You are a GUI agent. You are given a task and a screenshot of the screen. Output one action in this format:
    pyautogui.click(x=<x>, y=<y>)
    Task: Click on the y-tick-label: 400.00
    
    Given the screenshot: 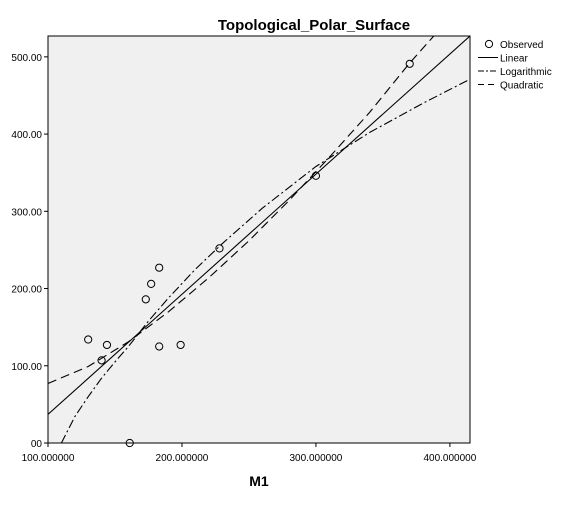 What is the action you would take?
    pyautogui.click(x=26, y=135)
    